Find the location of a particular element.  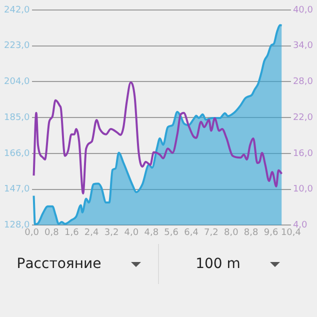

y2-tick-label: 10,0 is located at coordinates (303, 189).